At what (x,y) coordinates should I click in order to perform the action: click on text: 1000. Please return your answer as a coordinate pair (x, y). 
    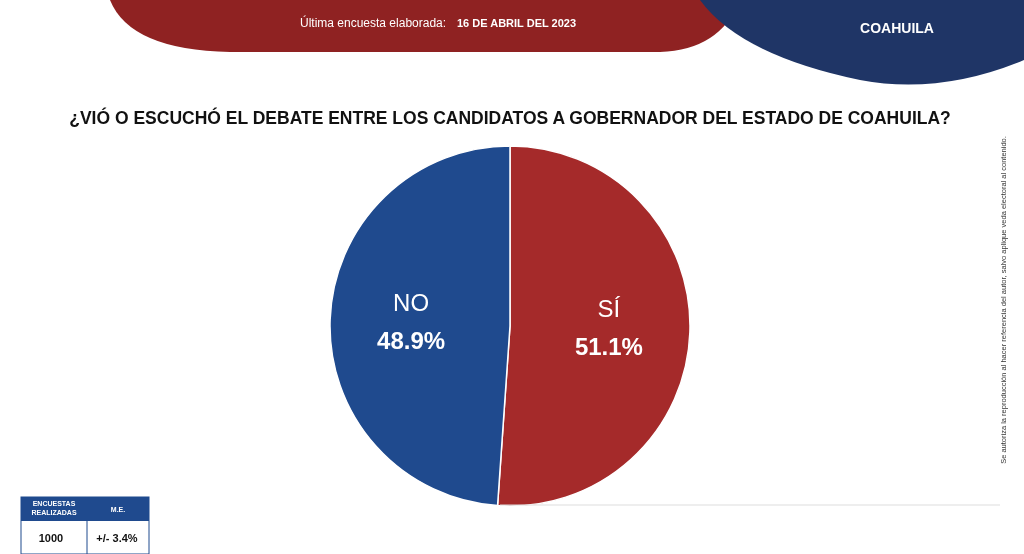
    Looking at the image, I should click on (51, 538).